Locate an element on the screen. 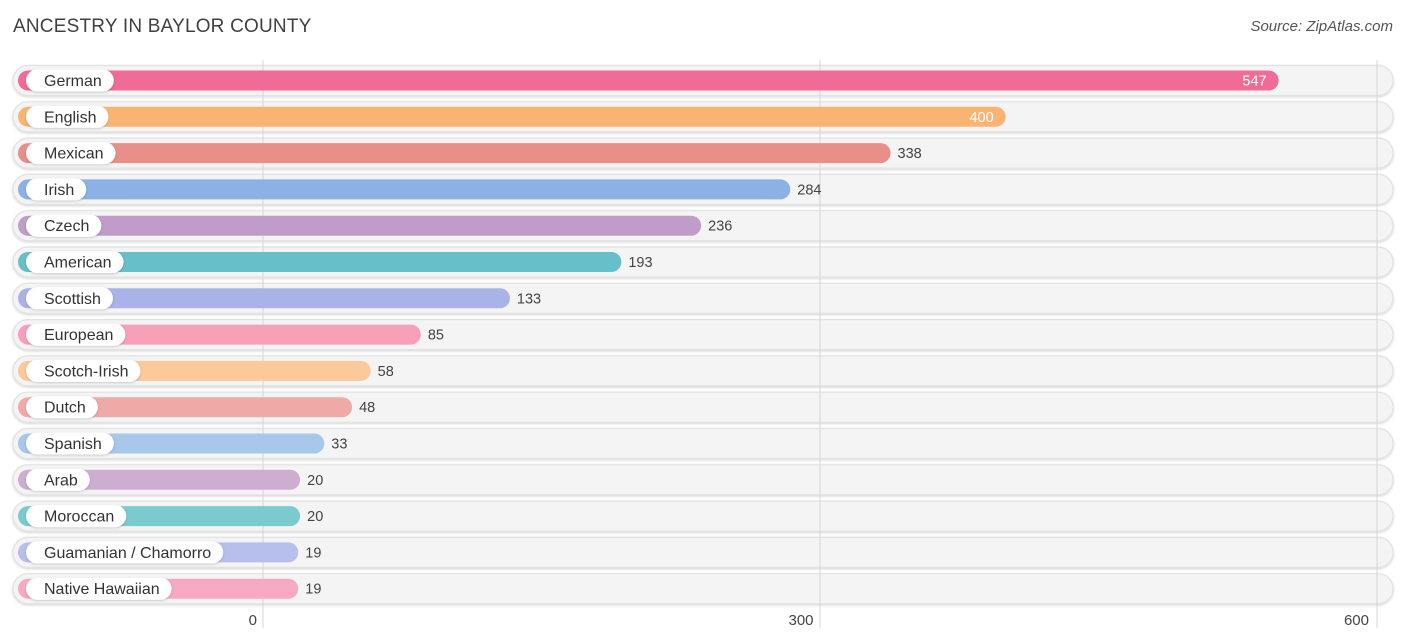  value-label: 33 is located at coordinates (339, 445).